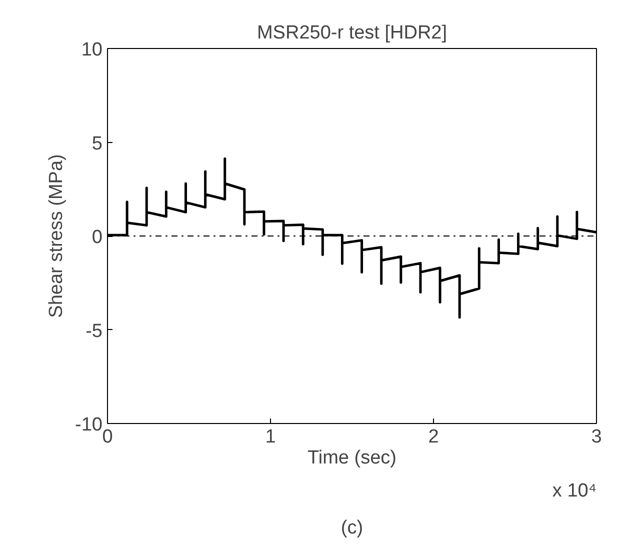  Describe the element at coordinates (574, 491) in the screenshot. I see `text: x 10⁴` at that location.